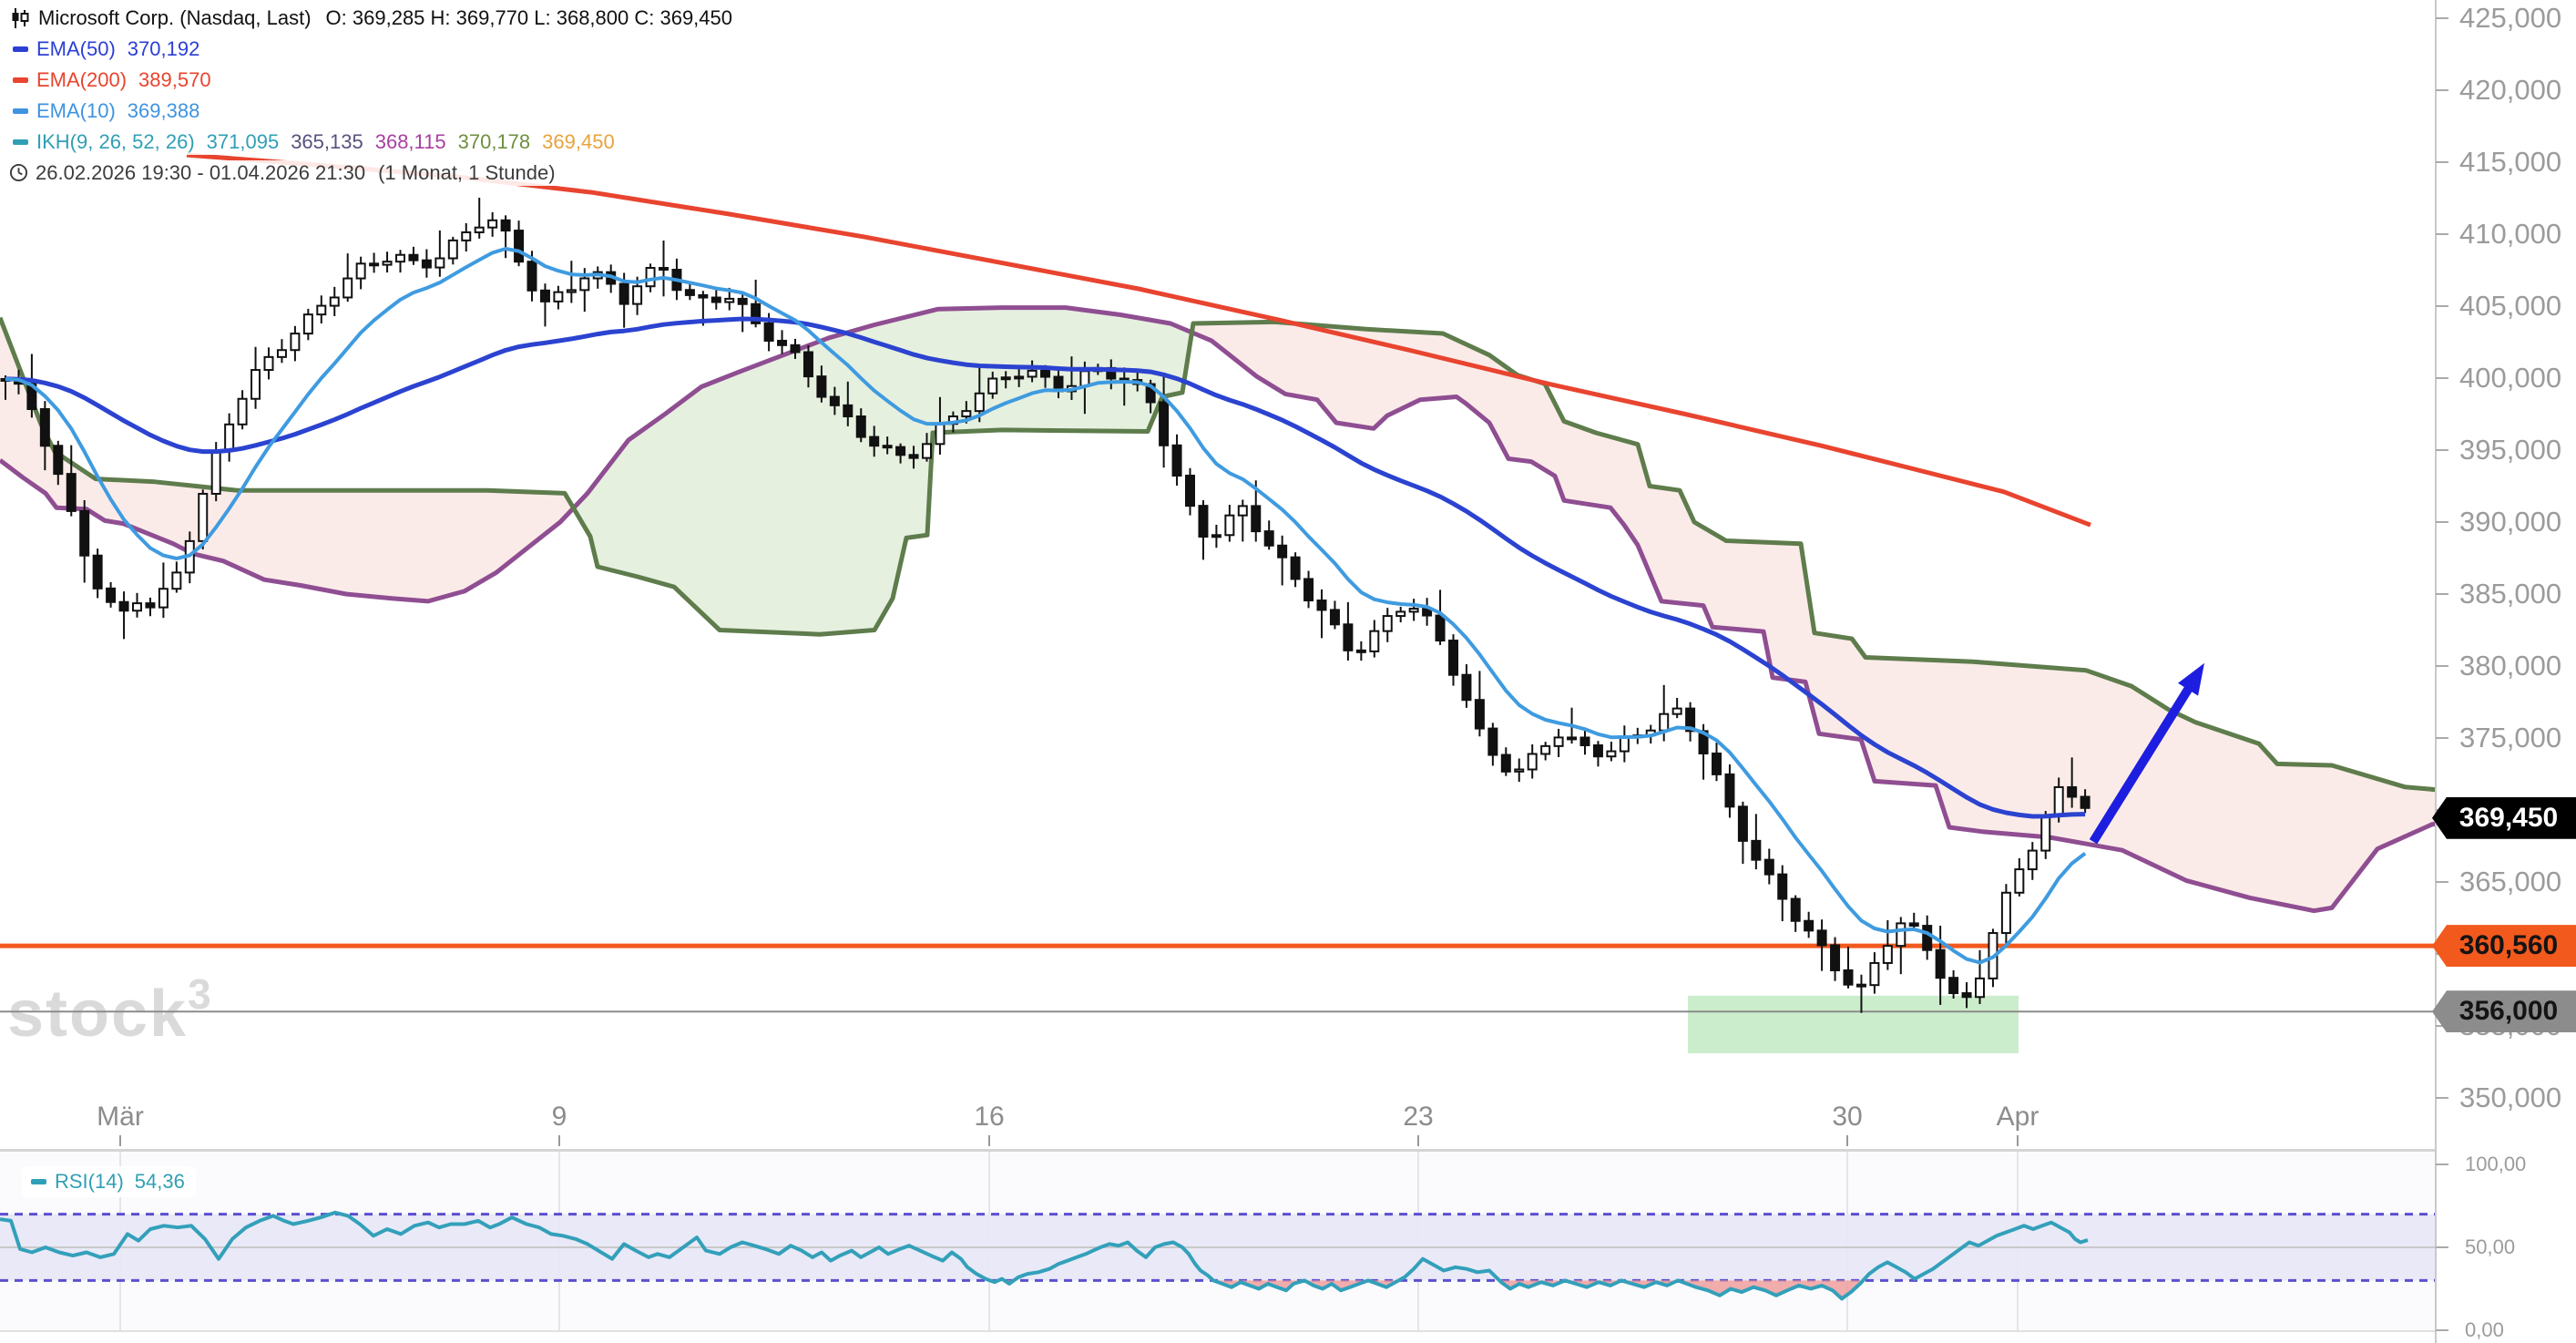 The image size is (2576, 1343). I want to click on price-tick-label: 400,000, so click(2511, 378).